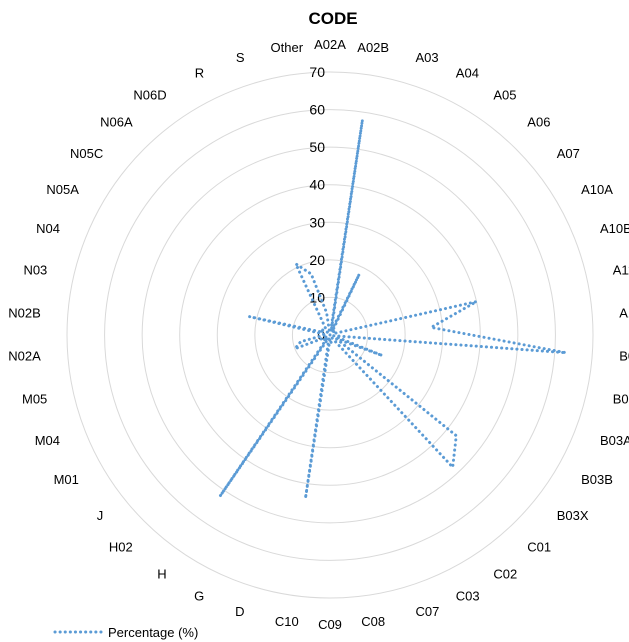 This screenshot has width=629, height=642. I want to click on category-label: A04, so click(467, 73).